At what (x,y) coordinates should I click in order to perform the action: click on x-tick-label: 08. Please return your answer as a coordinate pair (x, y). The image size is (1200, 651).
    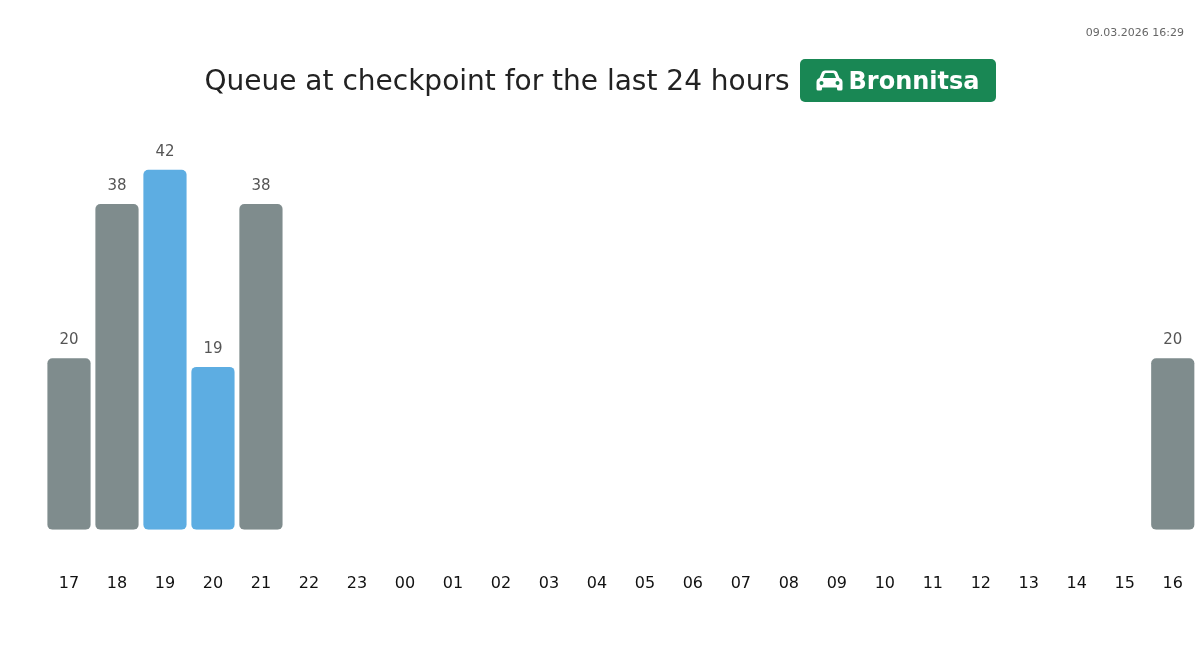
    Looking at the image, I should click on (789, 582).